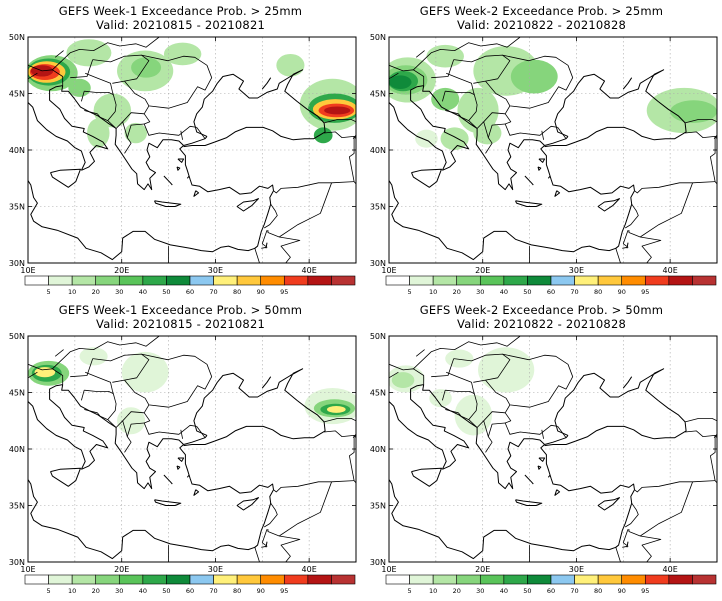  What do you see at coordinates (598, 292) in the screenshot?
I see `legend-threshold: 80` at bounding box center [598, 292].